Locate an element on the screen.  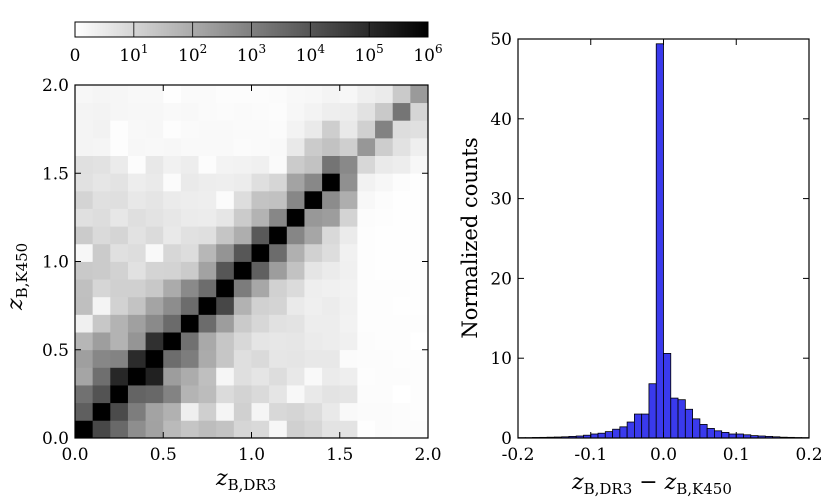
x-tick-label: -0.2 is located at coordinates (518, 455).